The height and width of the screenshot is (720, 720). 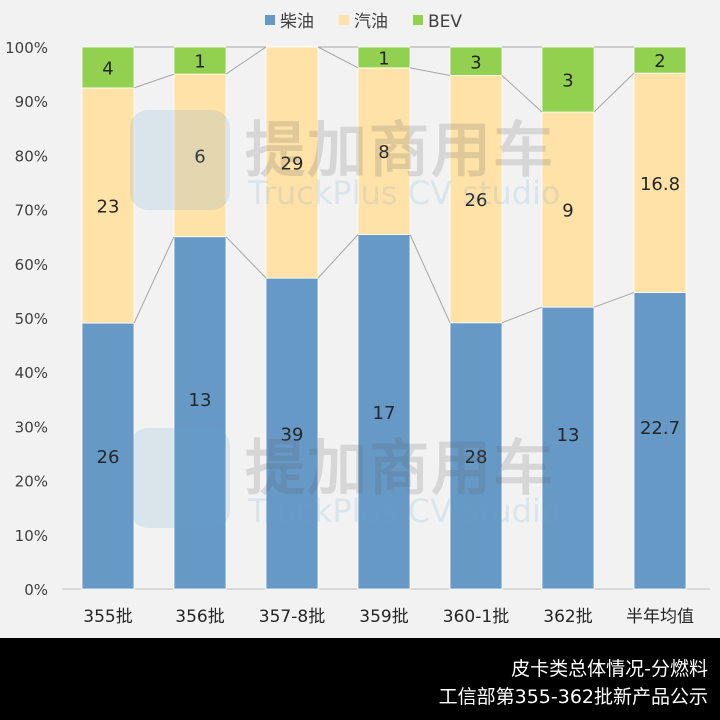 What do you see at coordinates (31, 265) in the screenshot?
I see `y-tick-label: 60%` at bounding box center [31, 265].